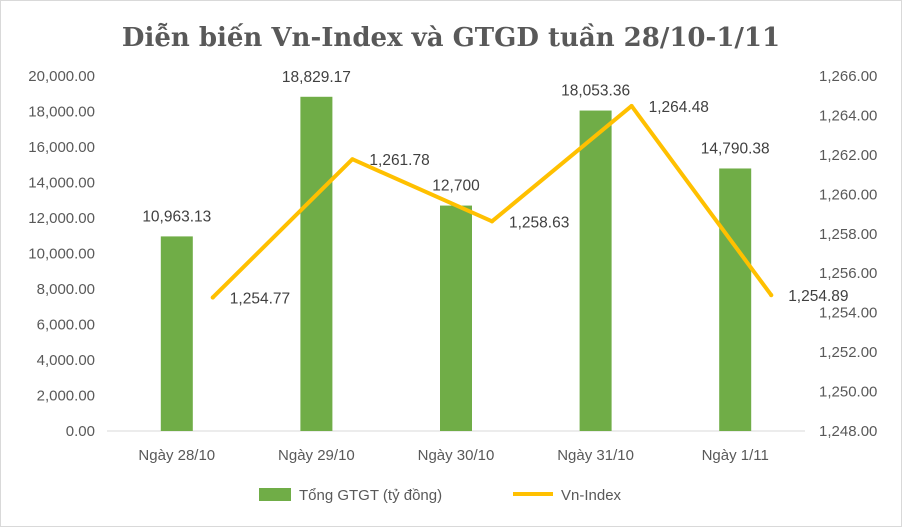 The height and width of the screenshot is (527, 902). Describe the element at coordinates (66, 325) in the screenshot. I see `y-left-tick-label: 6,000.00` at that location.